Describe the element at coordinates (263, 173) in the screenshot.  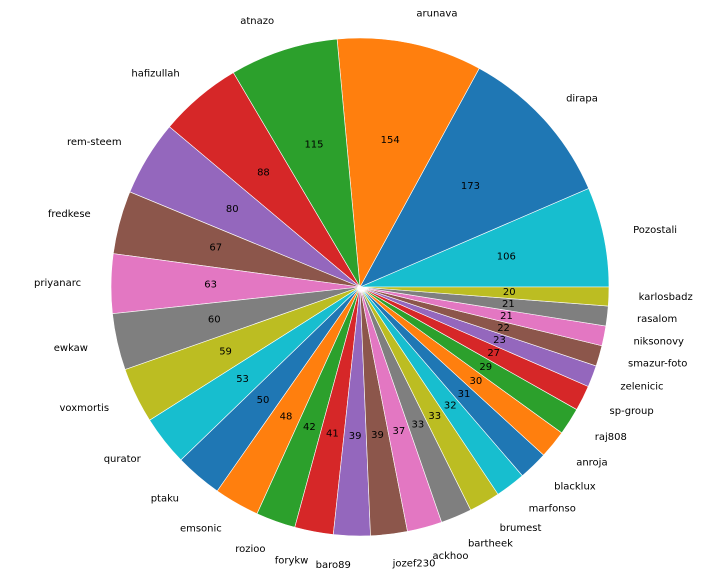
I see `slice-value-label: 88` at that location.